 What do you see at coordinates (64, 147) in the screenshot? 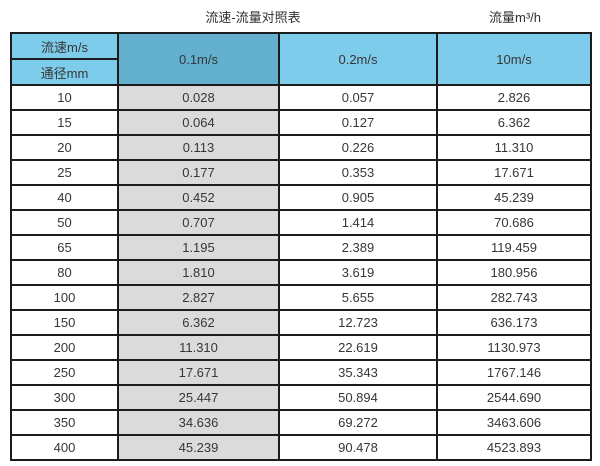
I see `diameter-cell: 20` at bounding box center [64, 147].